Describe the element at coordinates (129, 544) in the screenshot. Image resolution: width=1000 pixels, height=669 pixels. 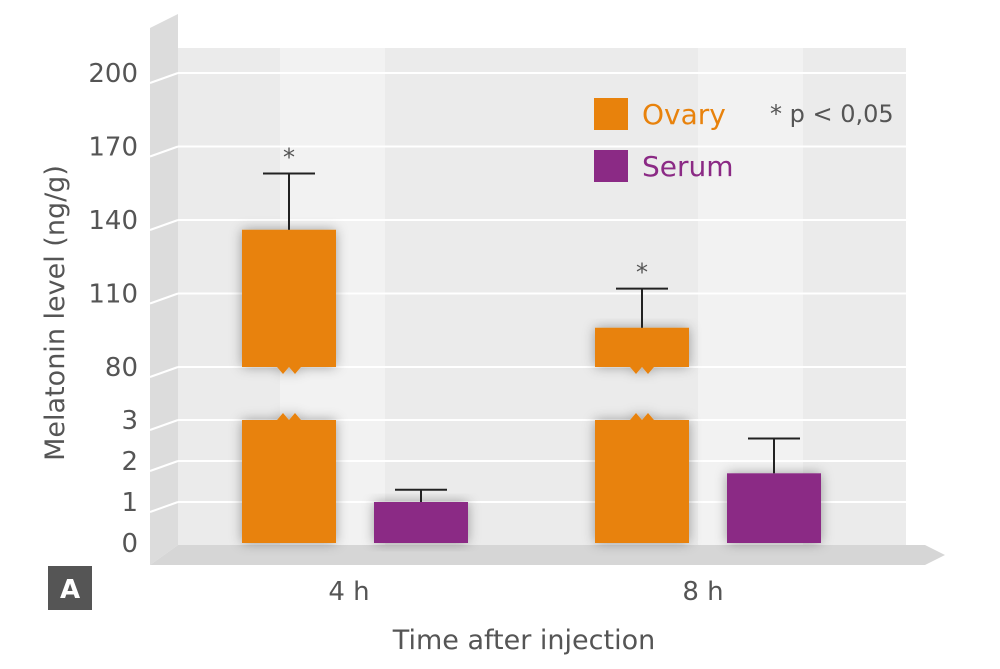
I see `y-tick-label: 0` at that location.